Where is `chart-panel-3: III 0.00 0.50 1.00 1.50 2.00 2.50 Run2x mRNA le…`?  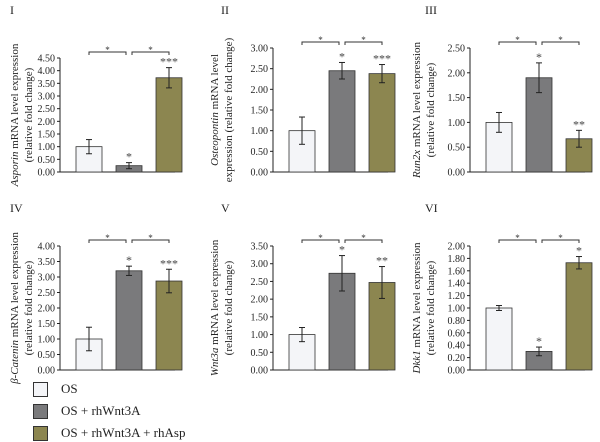 chart-panel-3: III 0.00 0.50 1.00 1.50 2.00 2.50 Run2x mRNA le… is located at coordinates (502, 91).